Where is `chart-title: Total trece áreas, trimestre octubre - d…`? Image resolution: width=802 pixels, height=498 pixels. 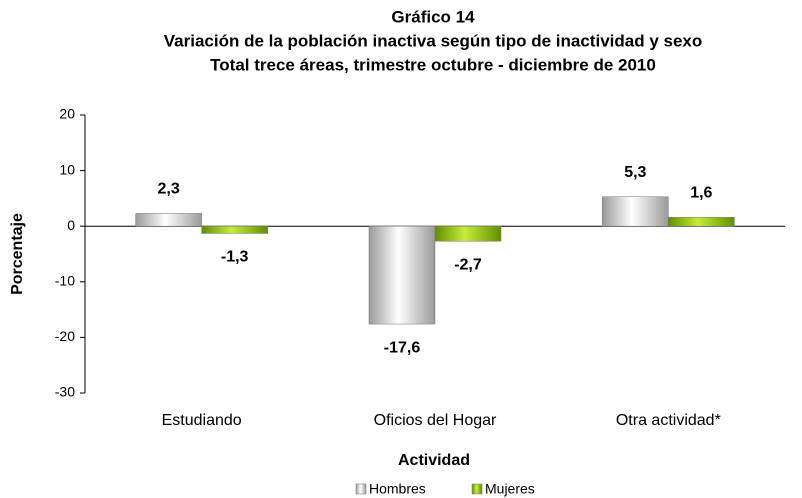 chart-title: Total trece áreas, trimestre octubre - d… is located at coordinates (433, 64).